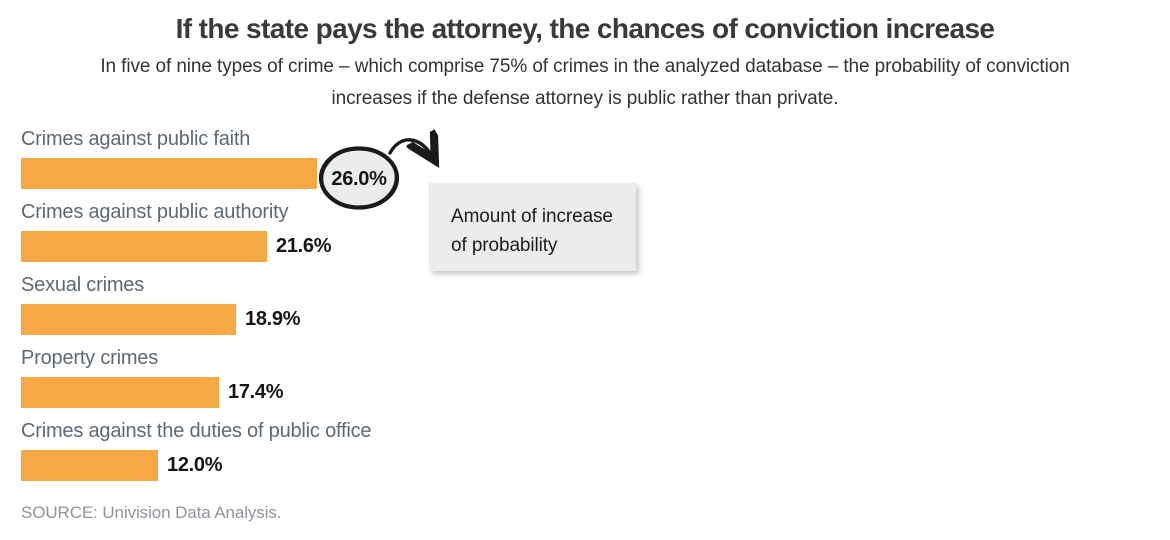 The image size is (1170, 540). What do you see at coordinates (136, 139) in the screenshot?
I see `bar-category-label: Crimes against public faith` at bounding box center [136, 139].